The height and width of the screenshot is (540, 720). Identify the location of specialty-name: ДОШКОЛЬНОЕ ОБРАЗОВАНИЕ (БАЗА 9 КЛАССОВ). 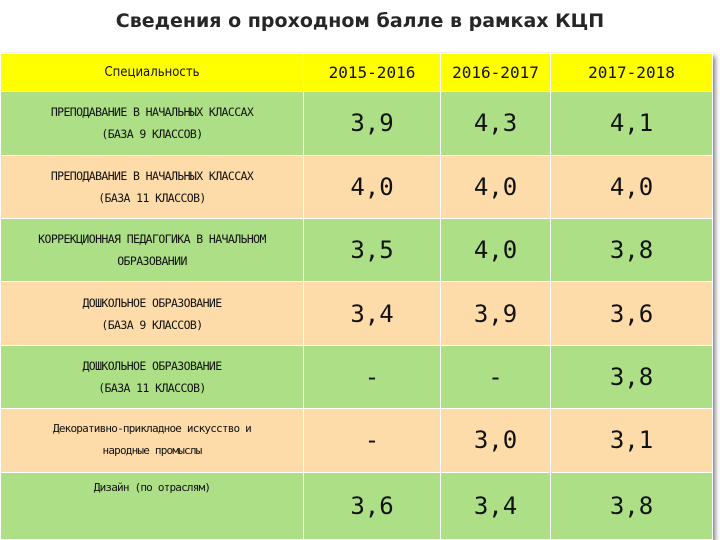
(152, 313).